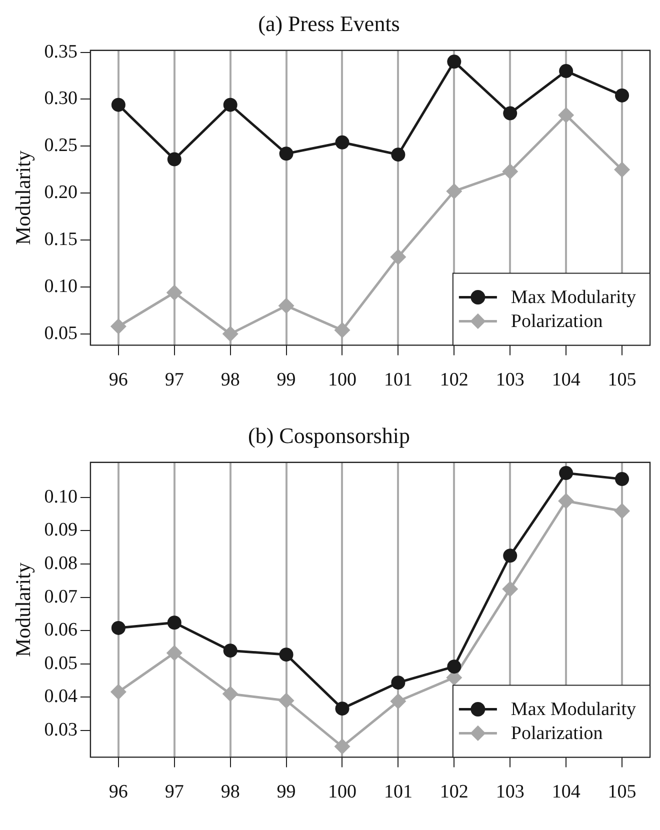 This screenshot has width=660, height=830. Describe the element at coordinates (61, 51) in the screenshot. I see `y-tick-label: 0.35` at that location.